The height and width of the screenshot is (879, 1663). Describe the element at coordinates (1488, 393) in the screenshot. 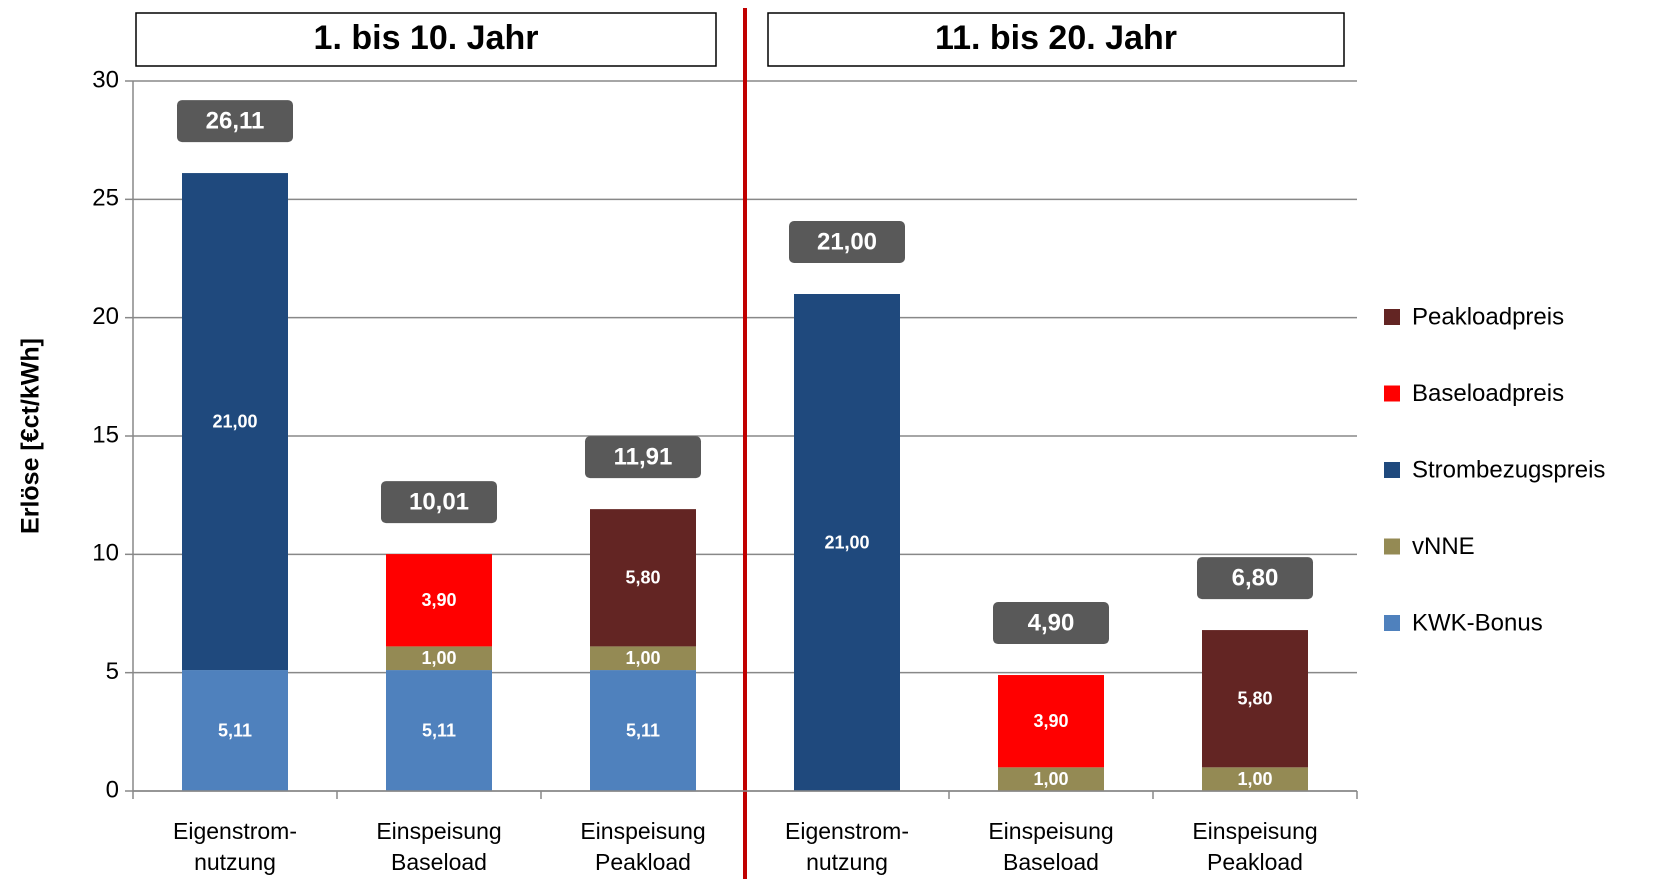

I see `legend-label: Baseloadpreis` at that location.